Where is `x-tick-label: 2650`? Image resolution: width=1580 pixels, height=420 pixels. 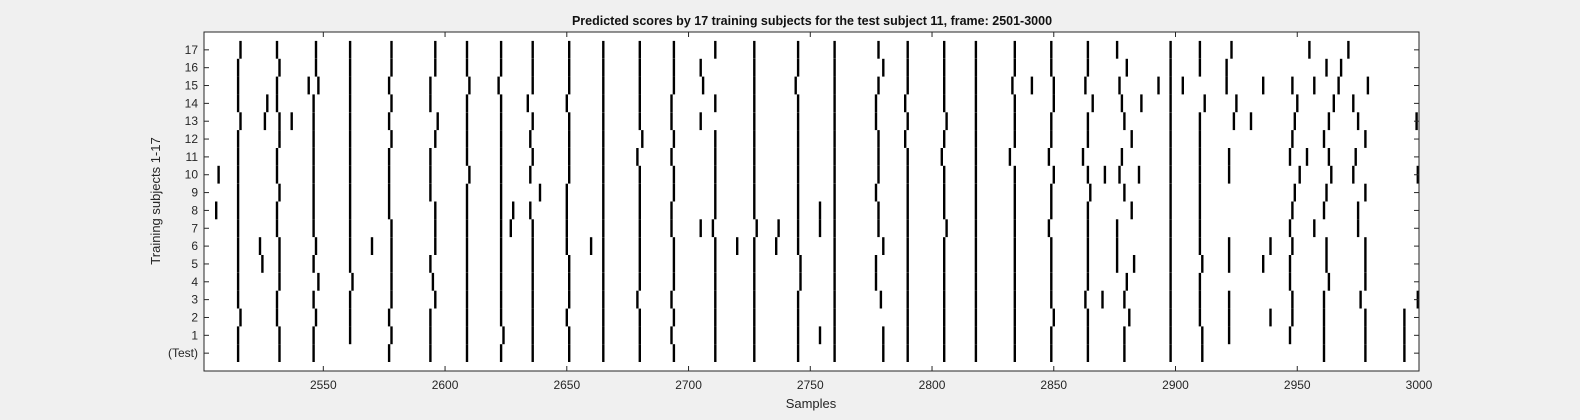
x-tick-label: 2650 is located at coordinates (566, 385).